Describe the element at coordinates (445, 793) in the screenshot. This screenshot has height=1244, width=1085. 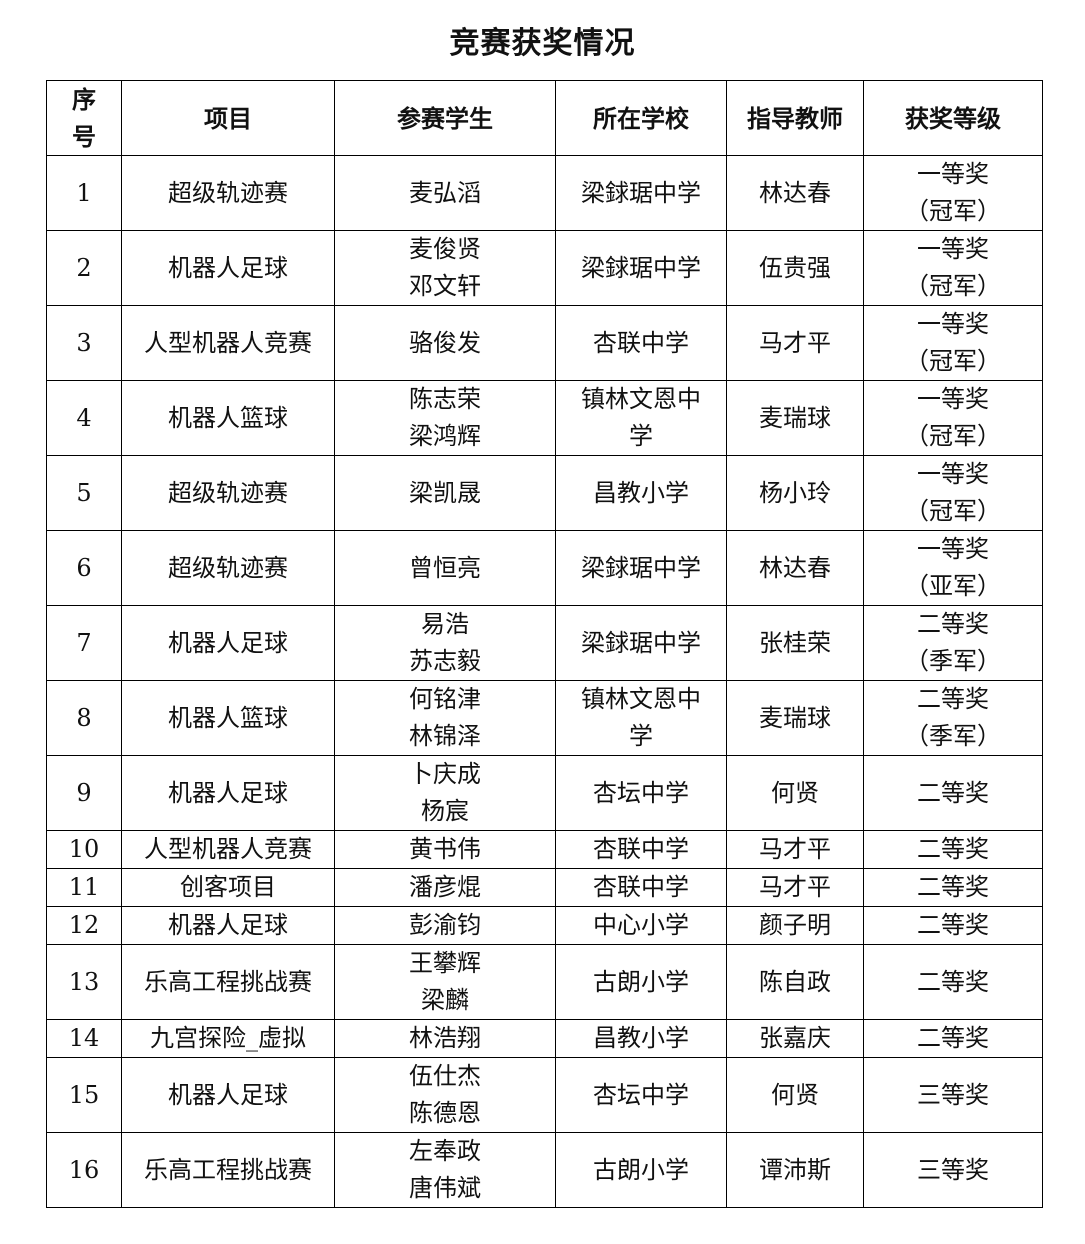
I see `cell-students: 卜庆成 杨宸` at that location.